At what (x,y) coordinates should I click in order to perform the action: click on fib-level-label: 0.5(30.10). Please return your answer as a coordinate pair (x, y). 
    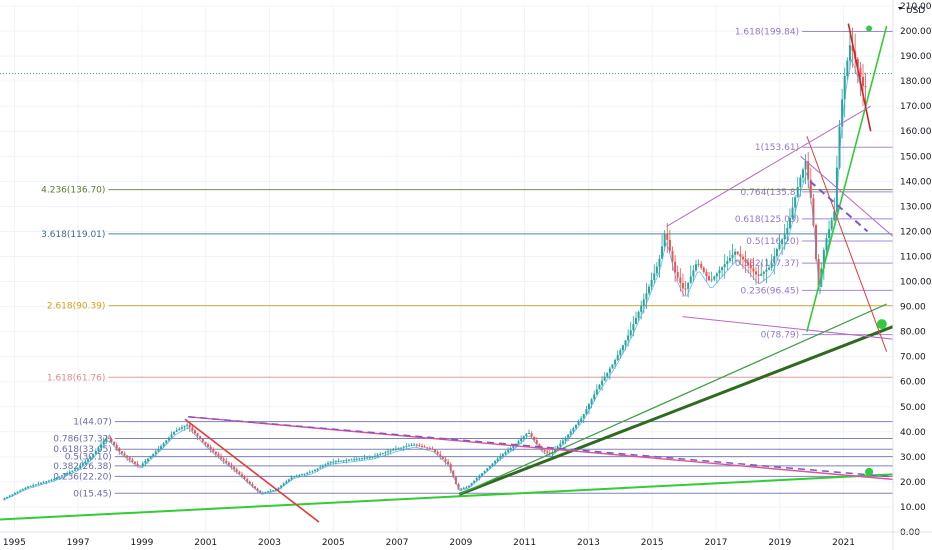
    Looking at the image, I should click on (88, 458).